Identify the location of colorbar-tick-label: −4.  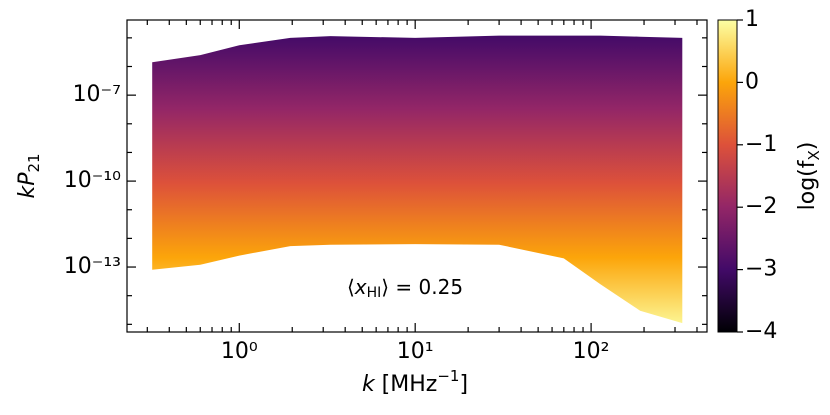
(761, 331).